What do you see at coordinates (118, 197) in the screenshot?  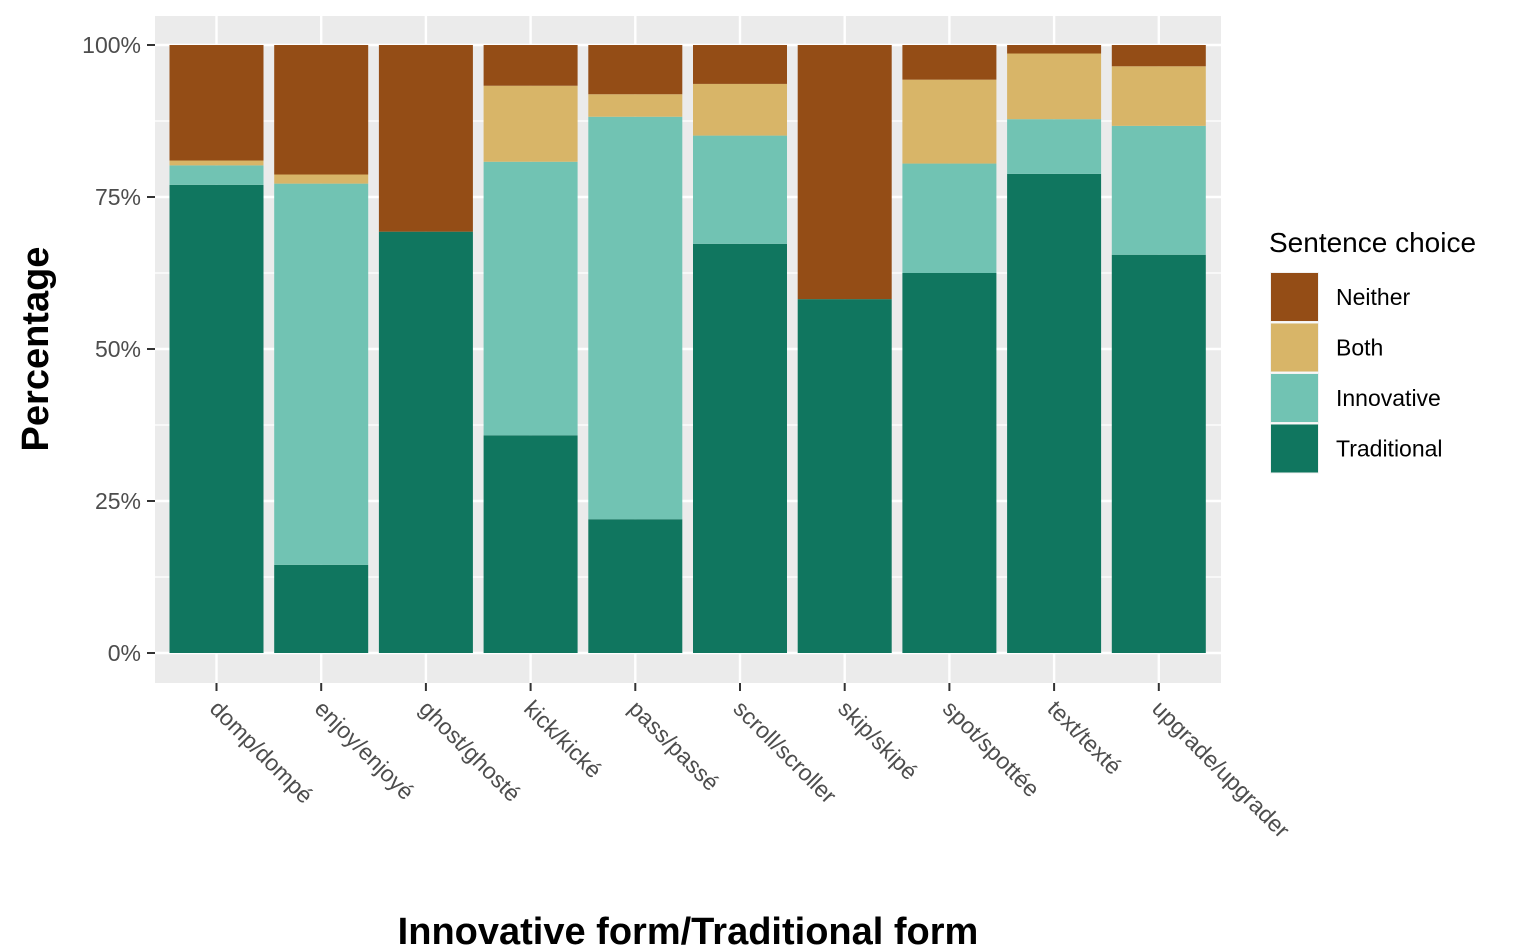 I see `y-tick-label: 75%` at bounding box center [118, 197].